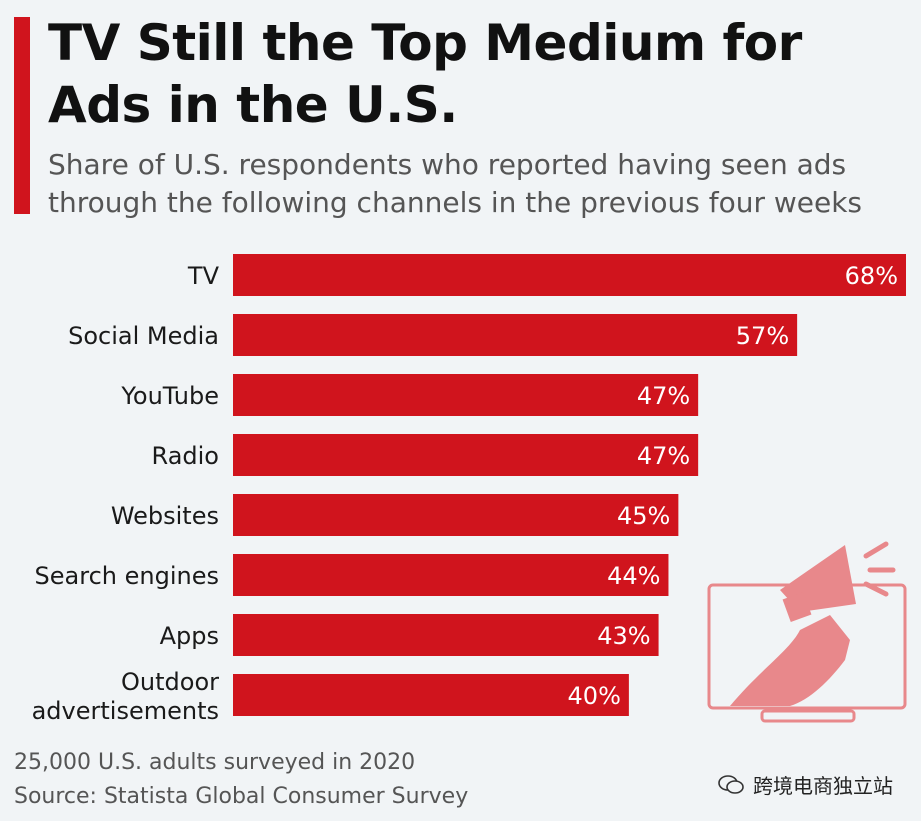 Image resolution: width=921 pixels, height=821 pixels. What do you see at coordinates (165, 516) in the screenshot?
I see `category-label-4: Websites` at bounding box center [165, 516].